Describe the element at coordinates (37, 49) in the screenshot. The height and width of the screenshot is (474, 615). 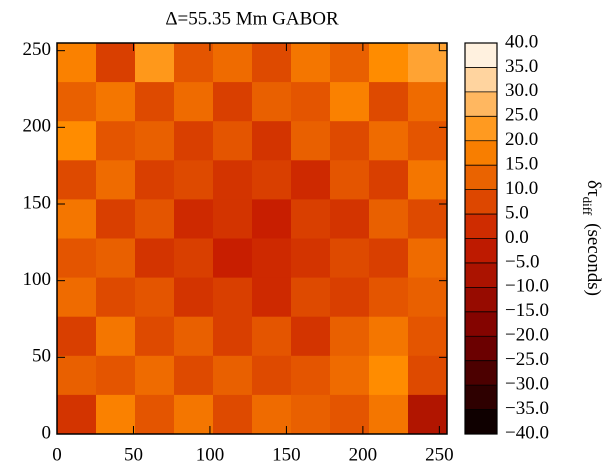
I see `y-tick-label: 250` at that location.